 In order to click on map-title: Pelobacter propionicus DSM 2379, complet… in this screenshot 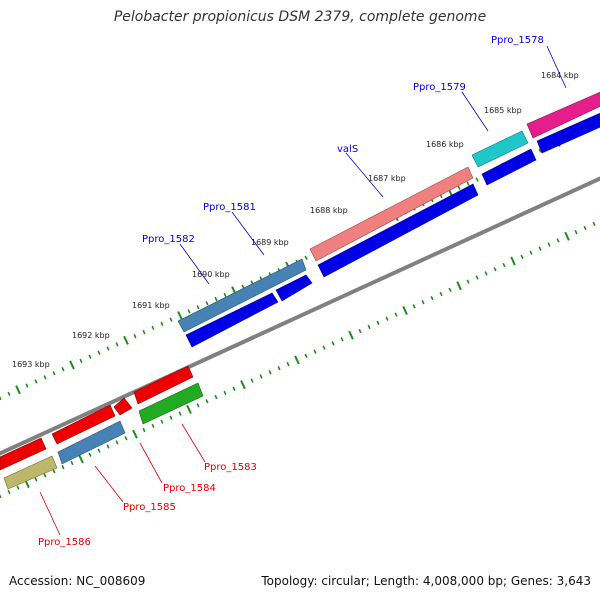, I will do `click(300, 17)`.